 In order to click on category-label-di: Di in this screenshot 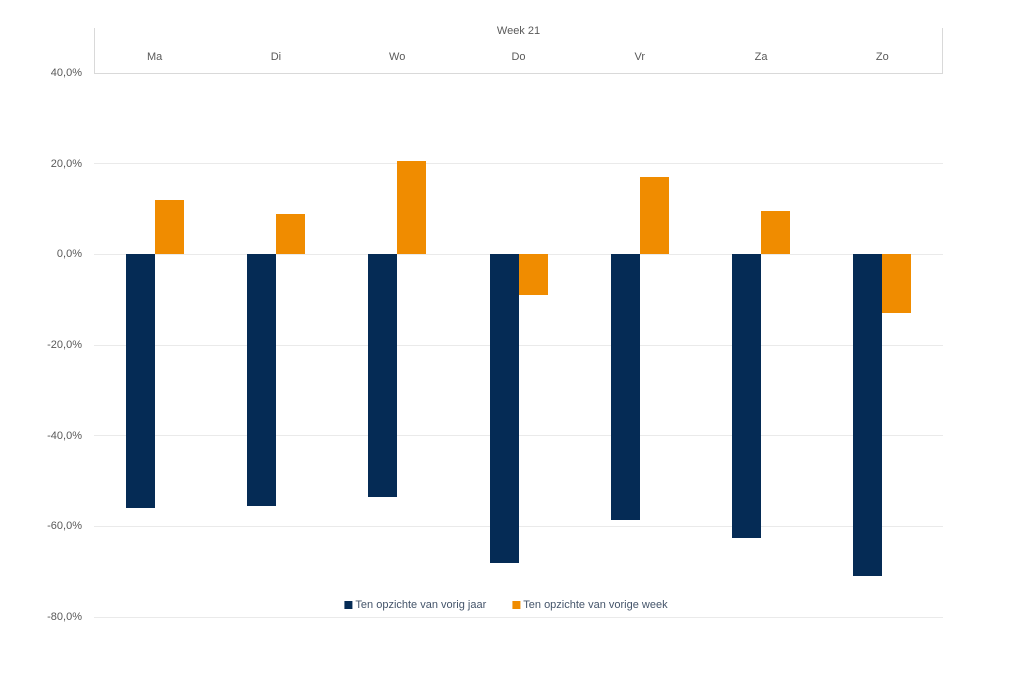, I will do `click(276, 57)`.